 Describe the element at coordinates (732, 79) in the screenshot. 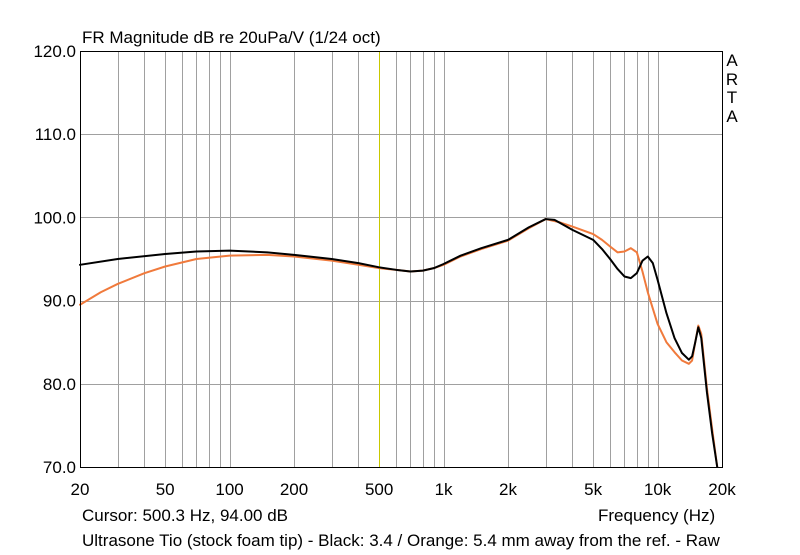

I see `brand-letter: R` at that location.